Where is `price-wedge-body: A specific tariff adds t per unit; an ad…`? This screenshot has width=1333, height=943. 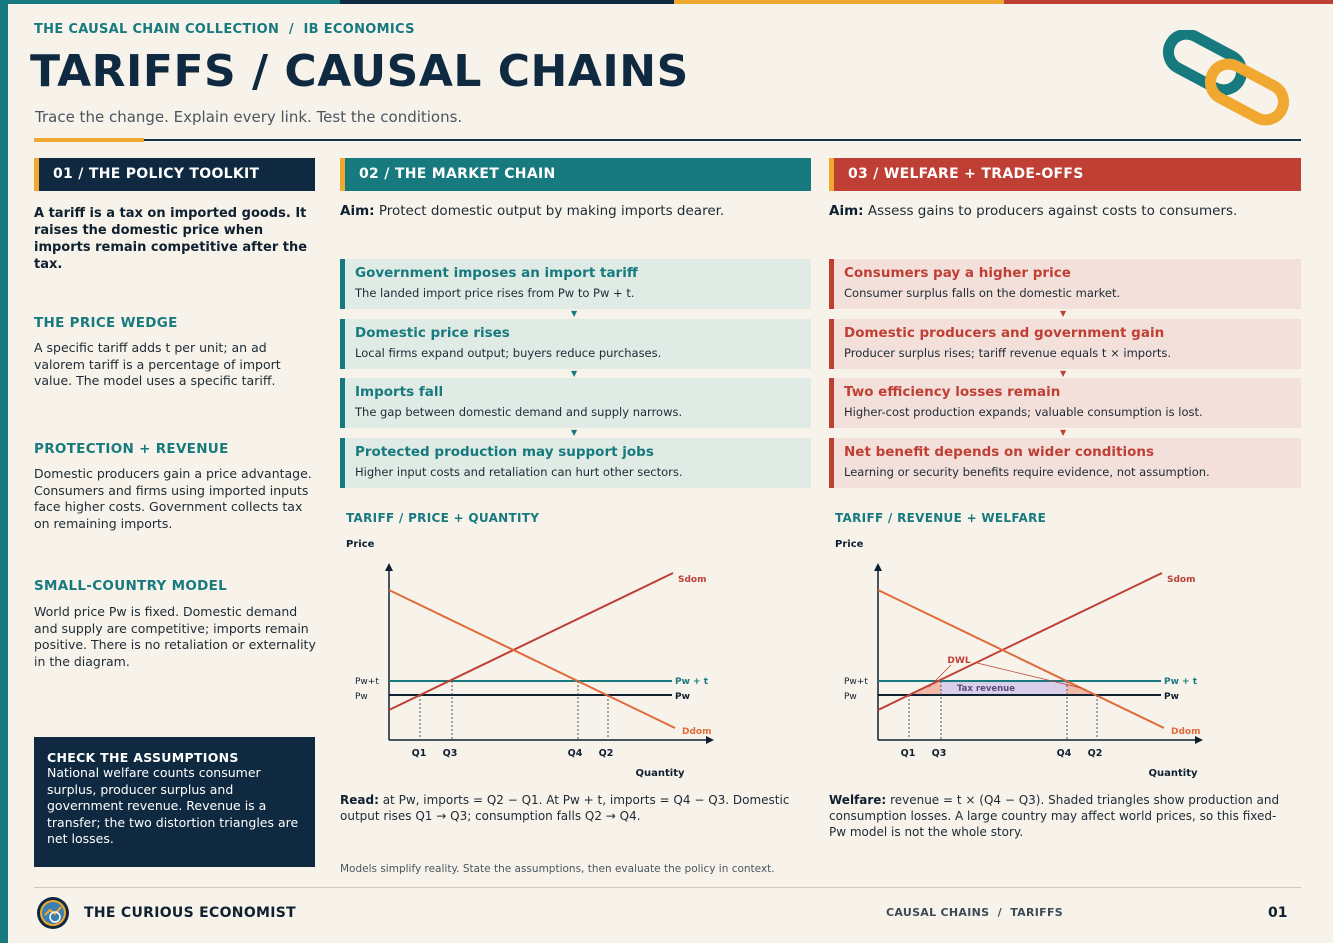
price-wedge-body: A specific tariff adds t per unit; an ad… is located at coordinates (157, 364).